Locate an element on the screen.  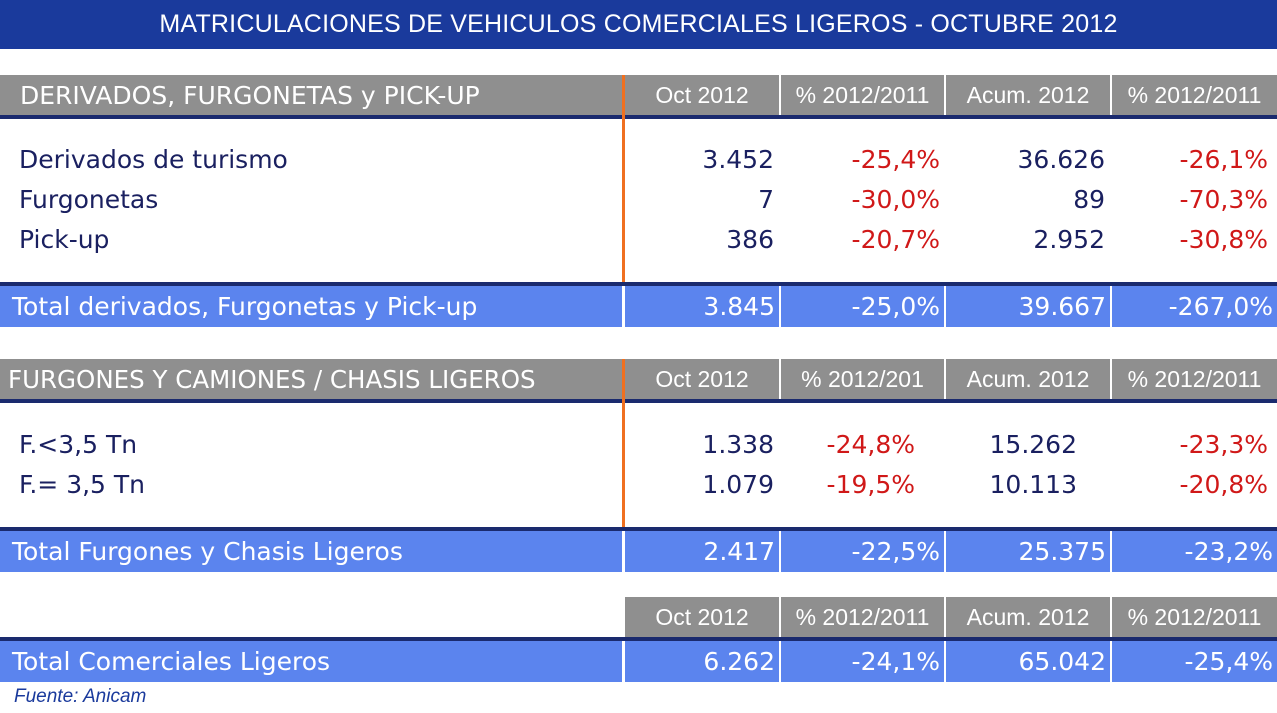
row-label: F.= 3,5 Tn is located at coordinates (82, 484).